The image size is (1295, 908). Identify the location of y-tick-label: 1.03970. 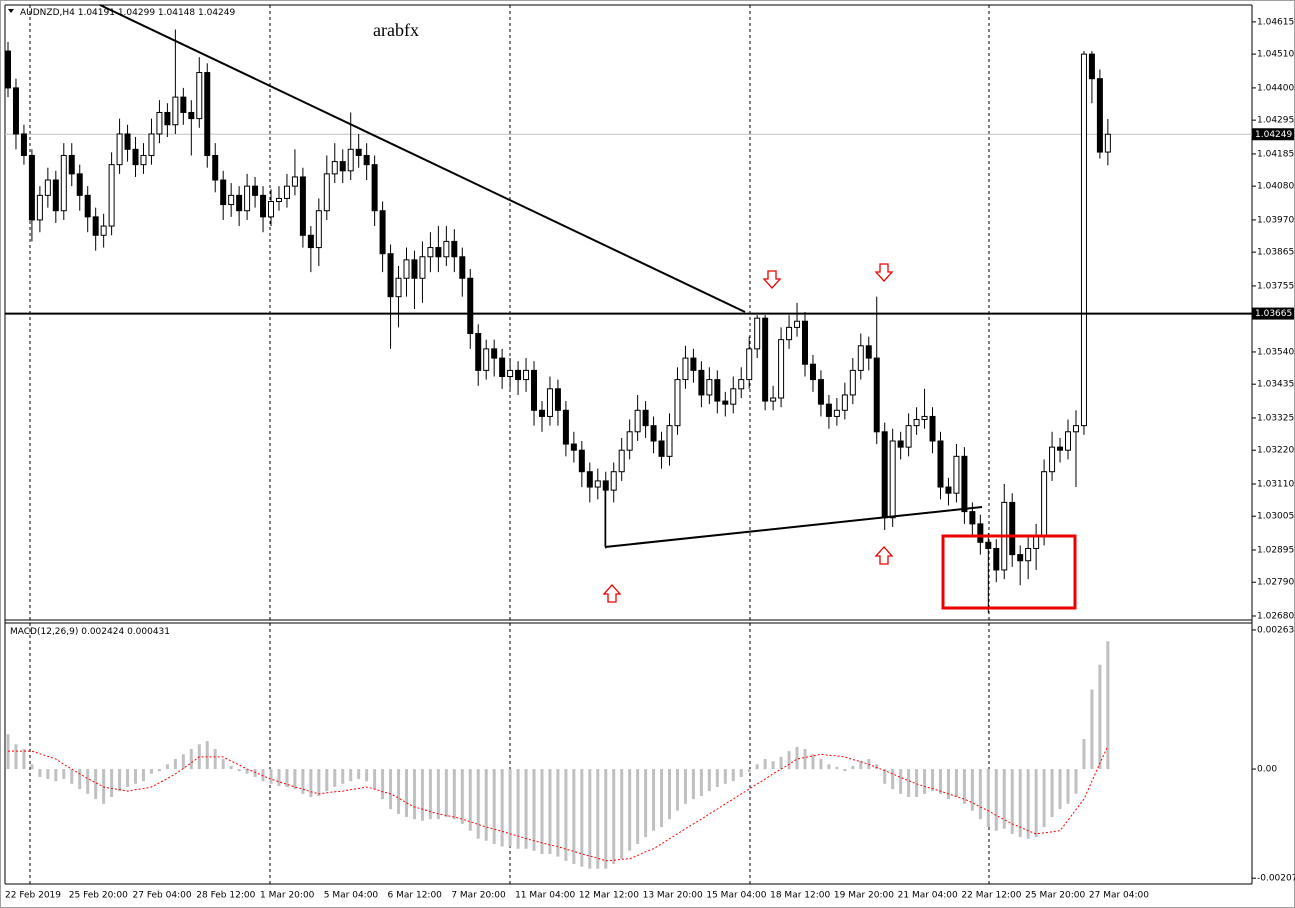
(1275, 220).